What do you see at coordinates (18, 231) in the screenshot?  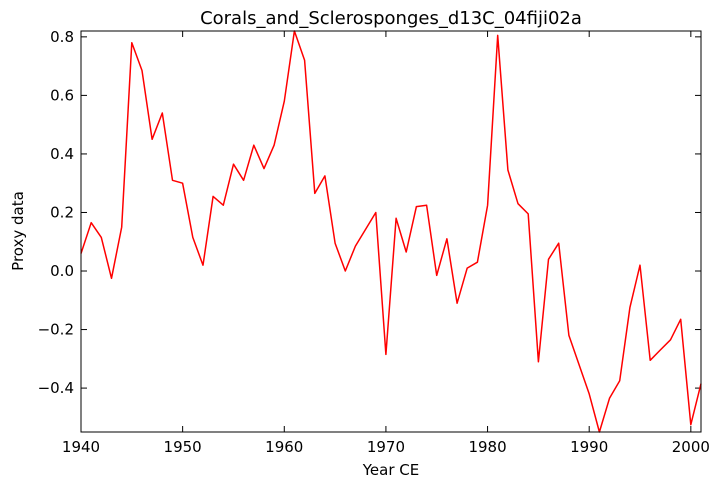 I see `y-axis-label: Proxy data` at bounding box center [18, 231].